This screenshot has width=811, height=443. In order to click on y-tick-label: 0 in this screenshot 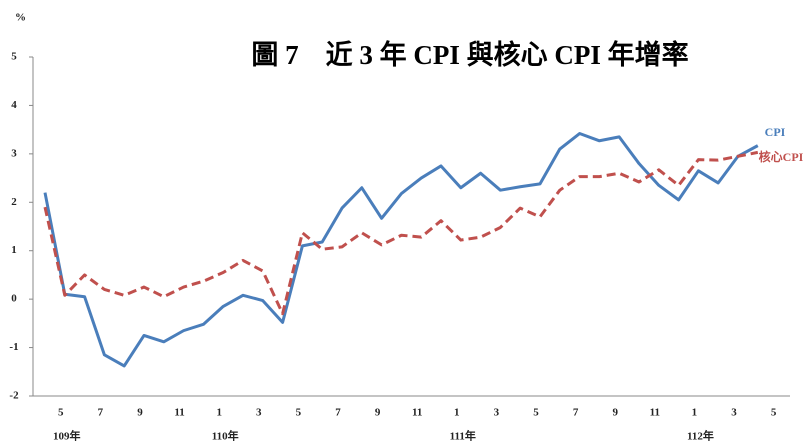, I will do `click(14, 299)`.